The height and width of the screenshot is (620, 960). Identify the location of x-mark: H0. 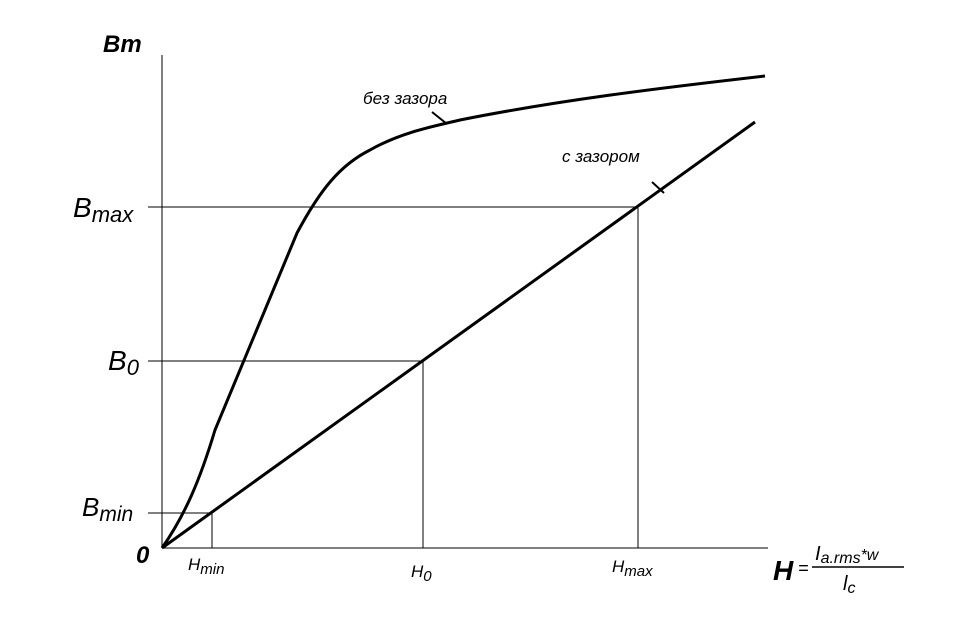
(421, 573).